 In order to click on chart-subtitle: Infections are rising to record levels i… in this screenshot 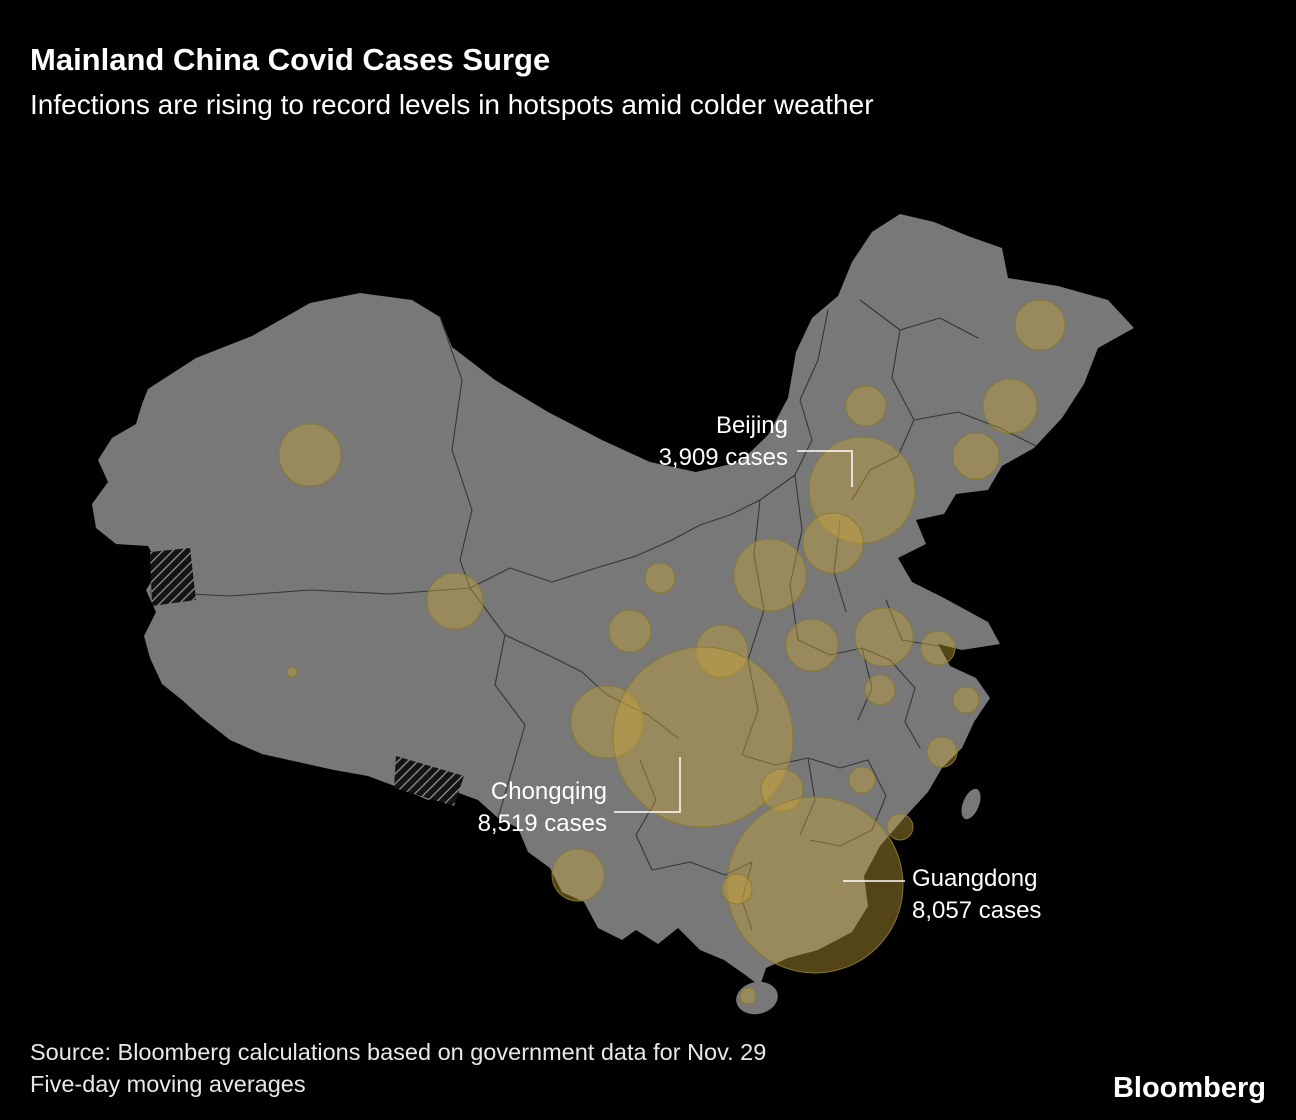, I will do `click(452, 104)`.